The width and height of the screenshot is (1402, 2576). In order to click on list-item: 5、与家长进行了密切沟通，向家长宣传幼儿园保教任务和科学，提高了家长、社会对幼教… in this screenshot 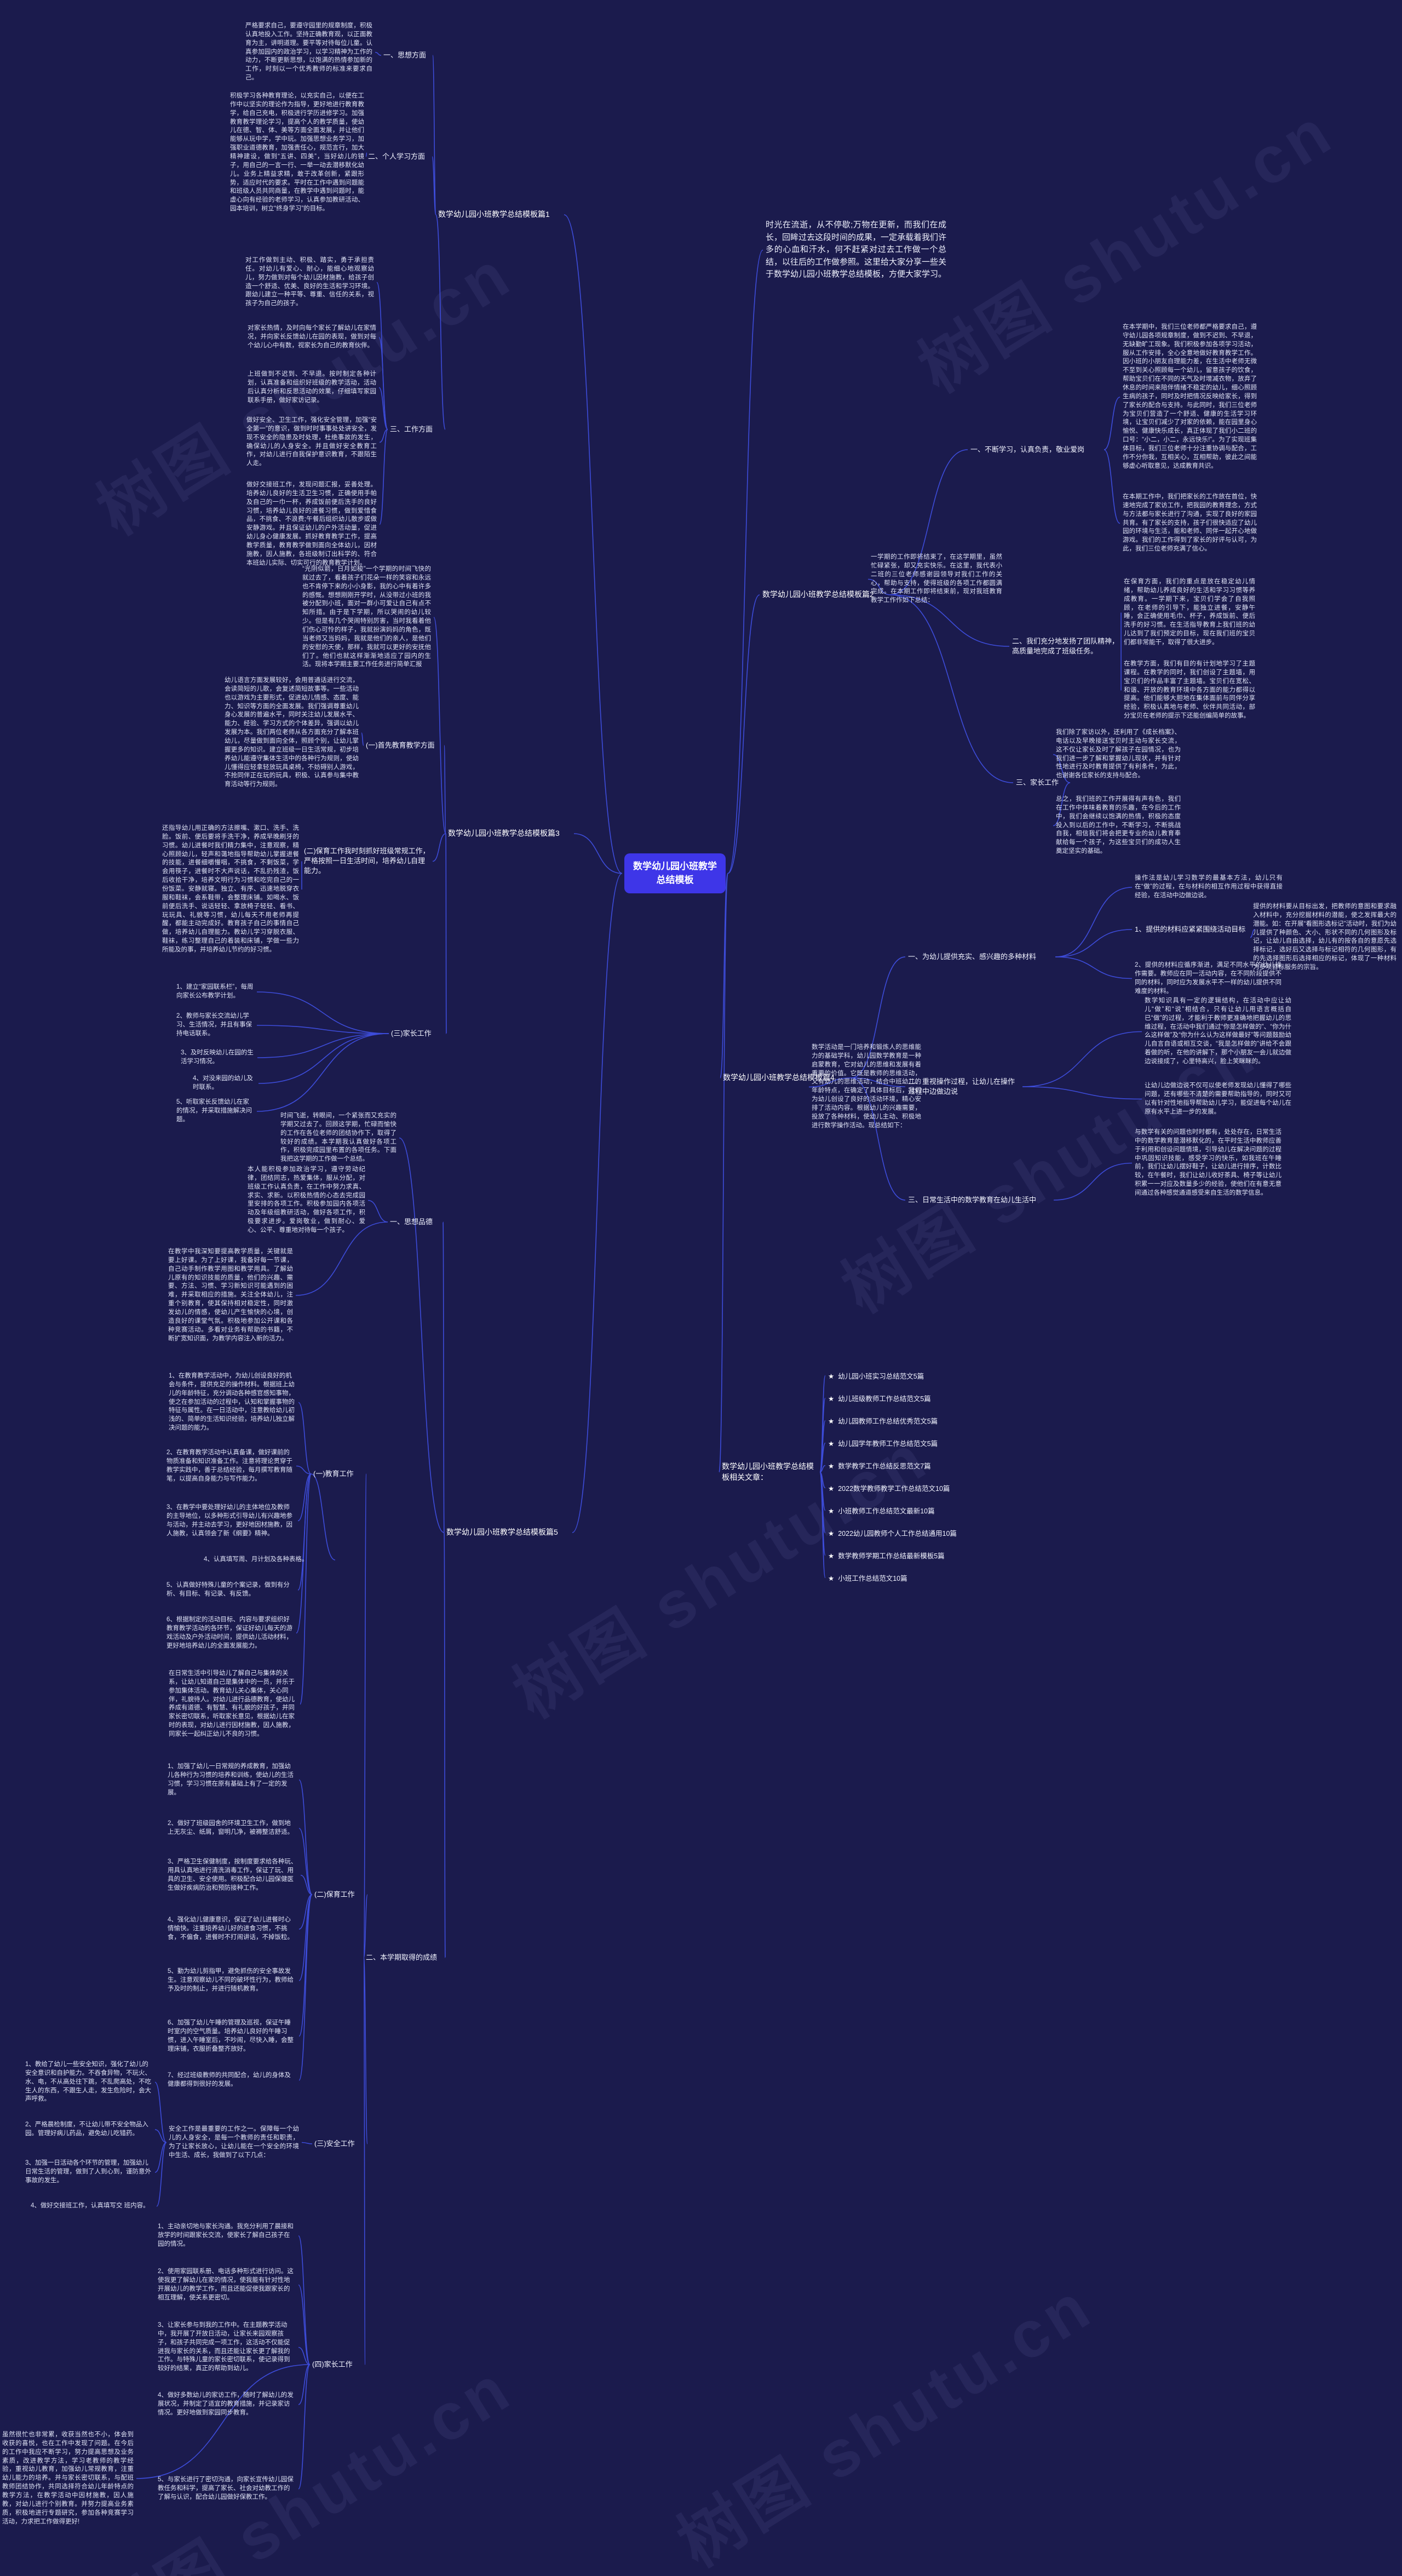, I will do `click(226, 2488)`.